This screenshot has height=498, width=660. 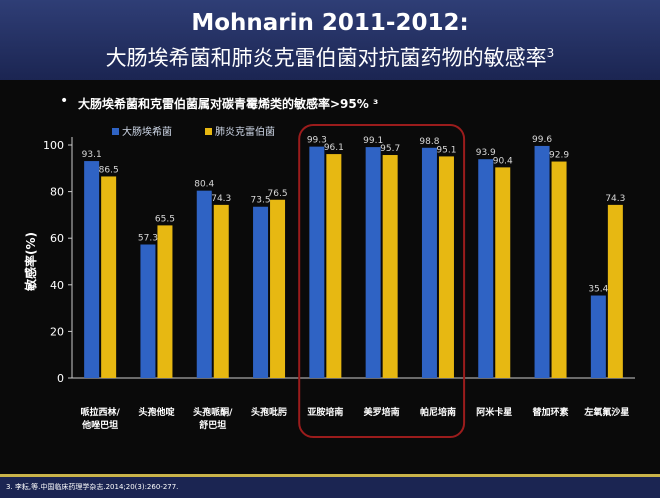 What do you see at coordinates (550, 53) in the screenshot?
I see `subtitle-reference: 3` at bounding box center [550, 53].